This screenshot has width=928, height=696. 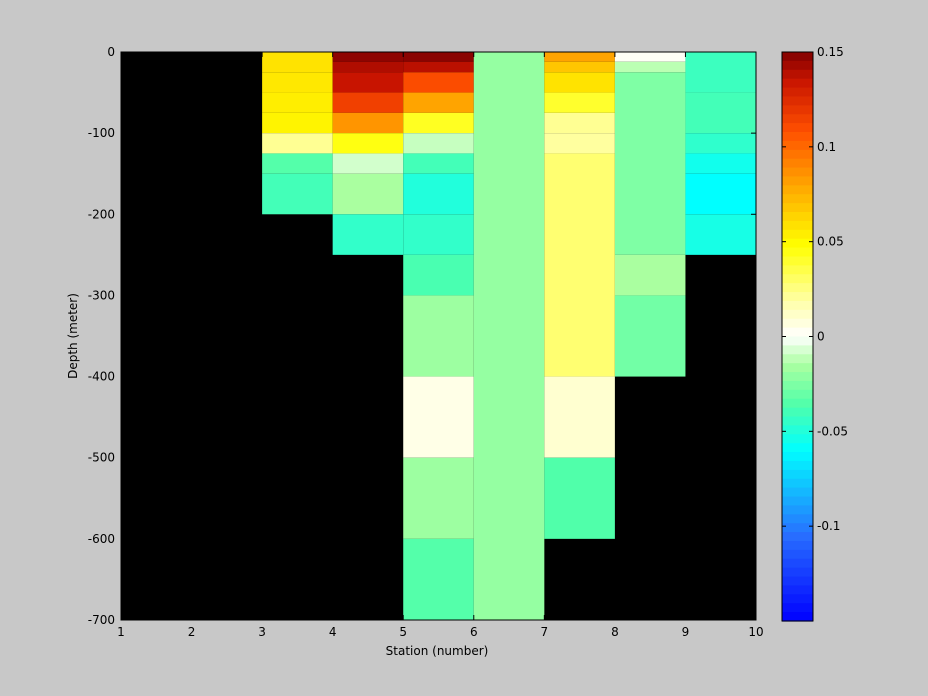 I want to click on x-axis-label: Station (number), so click(x=437, y=651).